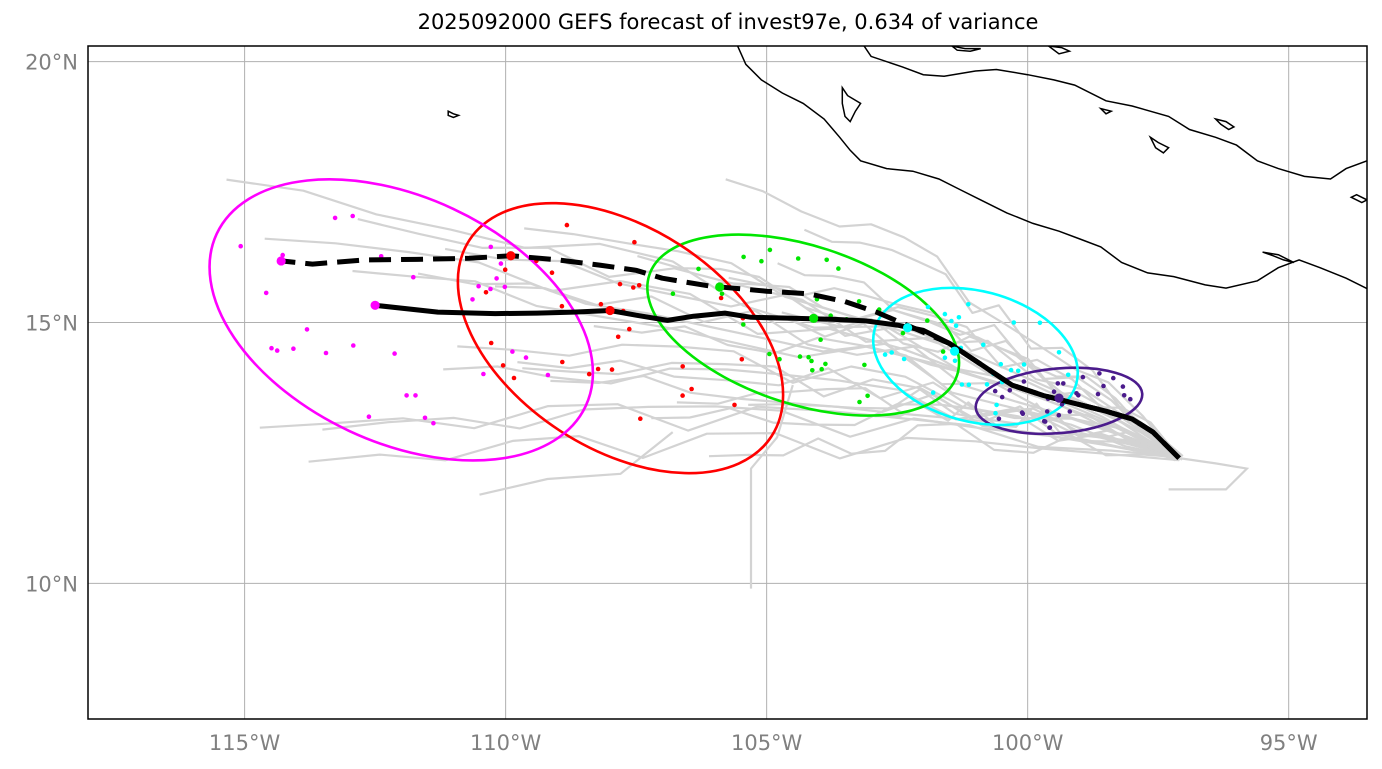 The height and width of the screenshot is (769, 1382). I want to click on y-tick-label: 20°N, so click(51, 63).